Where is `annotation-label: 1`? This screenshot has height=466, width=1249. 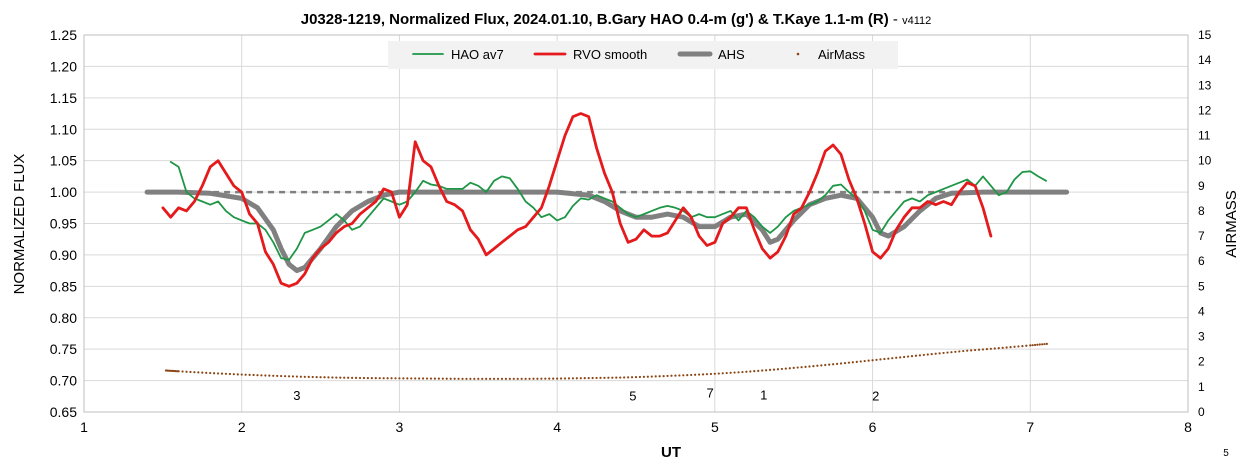 annotation-label: 1 is located at coordinates (763, 394).